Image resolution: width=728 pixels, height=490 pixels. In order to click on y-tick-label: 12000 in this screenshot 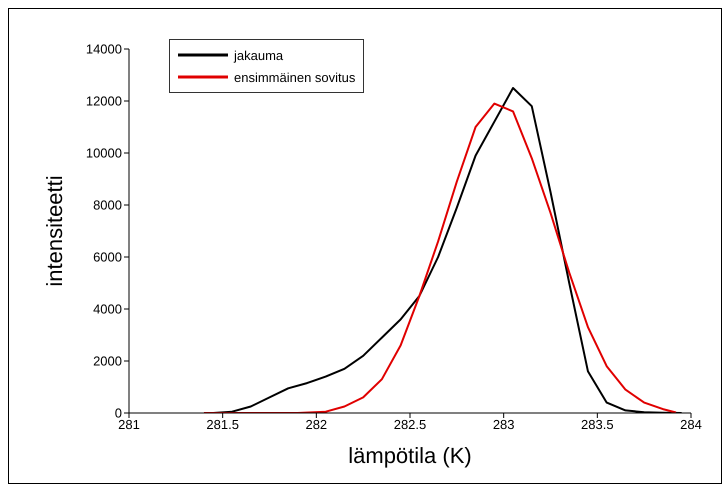, I will do `click(104, 101)`.